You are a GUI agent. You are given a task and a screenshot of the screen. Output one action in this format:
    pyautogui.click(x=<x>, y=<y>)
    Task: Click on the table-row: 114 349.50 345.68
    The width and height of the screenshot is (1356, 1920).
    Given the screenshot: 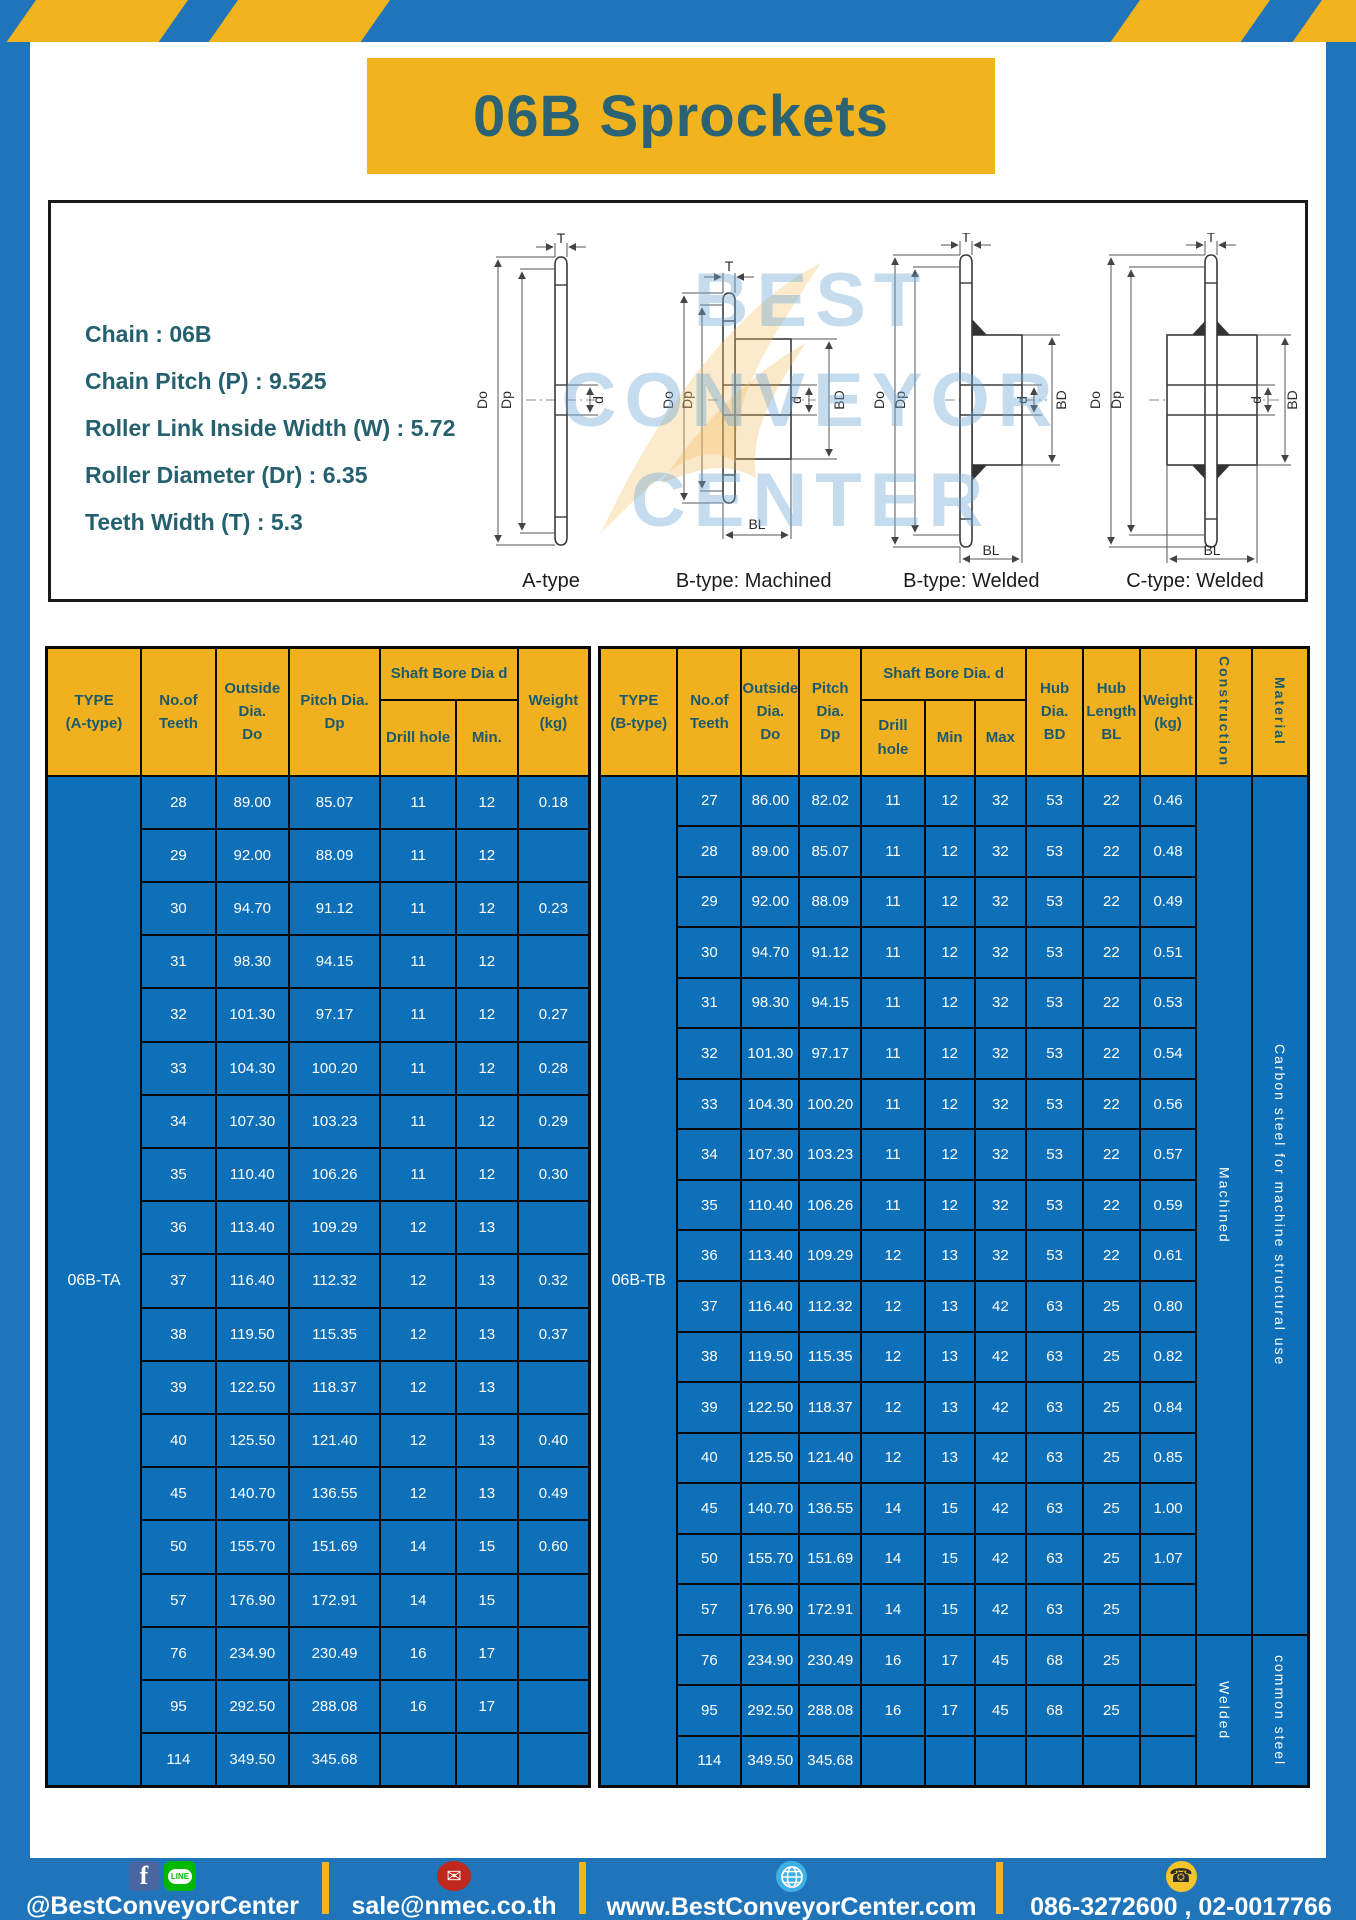 What is the action you would take?
    pyautogui.click(x=954, y=1761)
    